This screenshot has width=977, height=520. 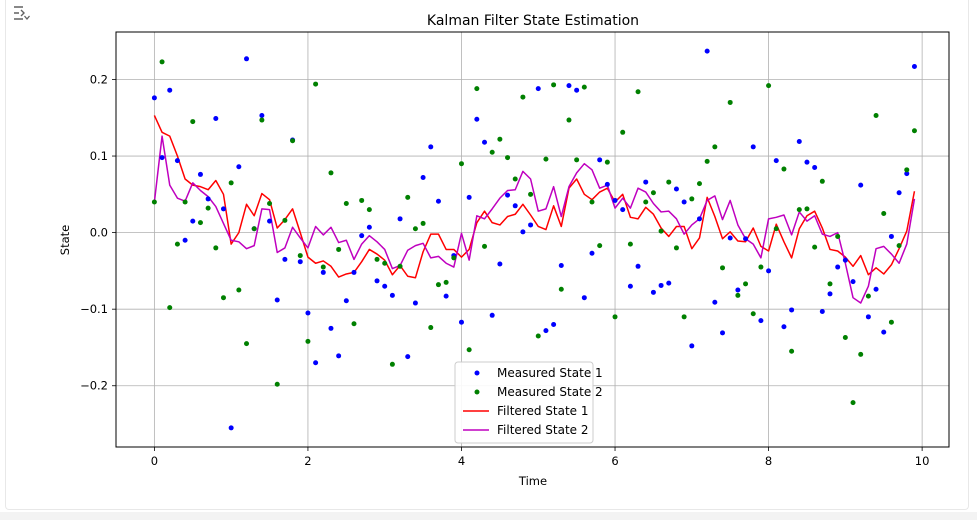 I want to click on output-collapse-icon, so click(x=21, y=13).